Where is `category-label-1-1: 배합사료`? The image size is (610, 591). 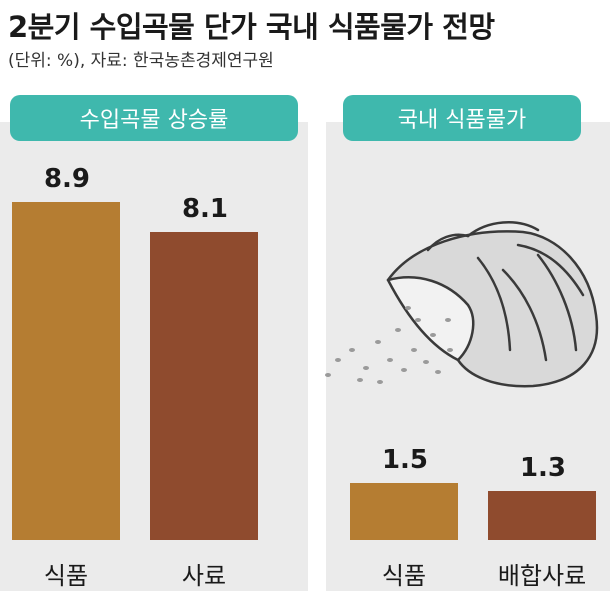
category-label-1-1: 배합사료 is located at coordinates (542, 576).